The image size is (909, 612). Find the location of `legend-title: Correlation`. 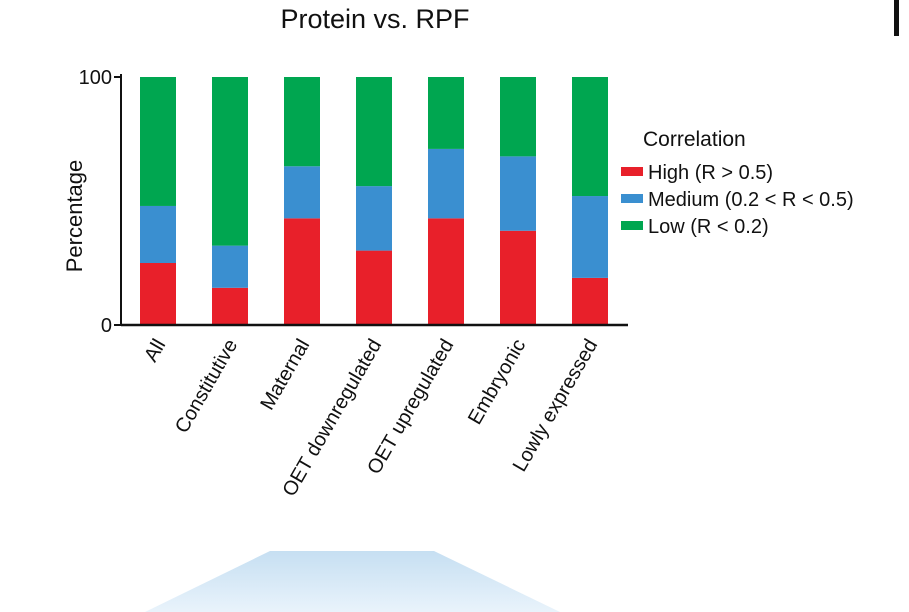

legend-title: Correlation is located at coordinates (694, 139).